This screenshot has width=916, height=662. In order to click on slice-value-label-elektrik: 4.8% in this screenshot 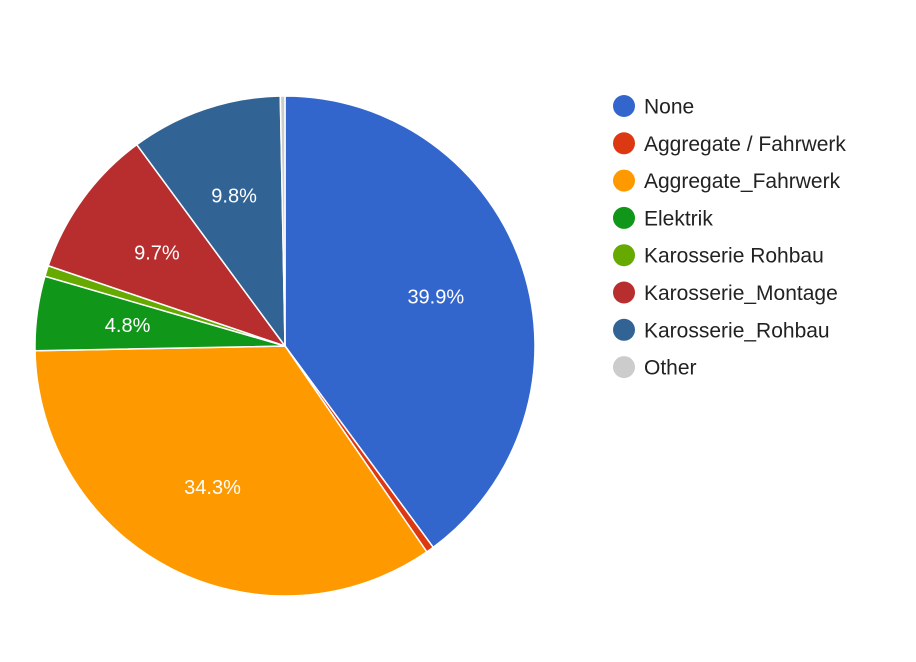, I will do `click(128, 326)`.